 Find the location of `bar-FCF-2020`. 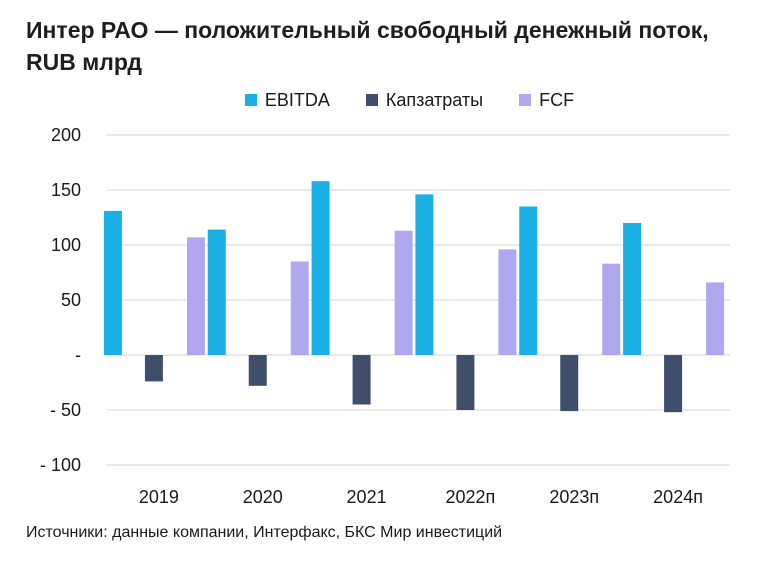

bar-FCF-2020 is located at coordinates (299, 308).